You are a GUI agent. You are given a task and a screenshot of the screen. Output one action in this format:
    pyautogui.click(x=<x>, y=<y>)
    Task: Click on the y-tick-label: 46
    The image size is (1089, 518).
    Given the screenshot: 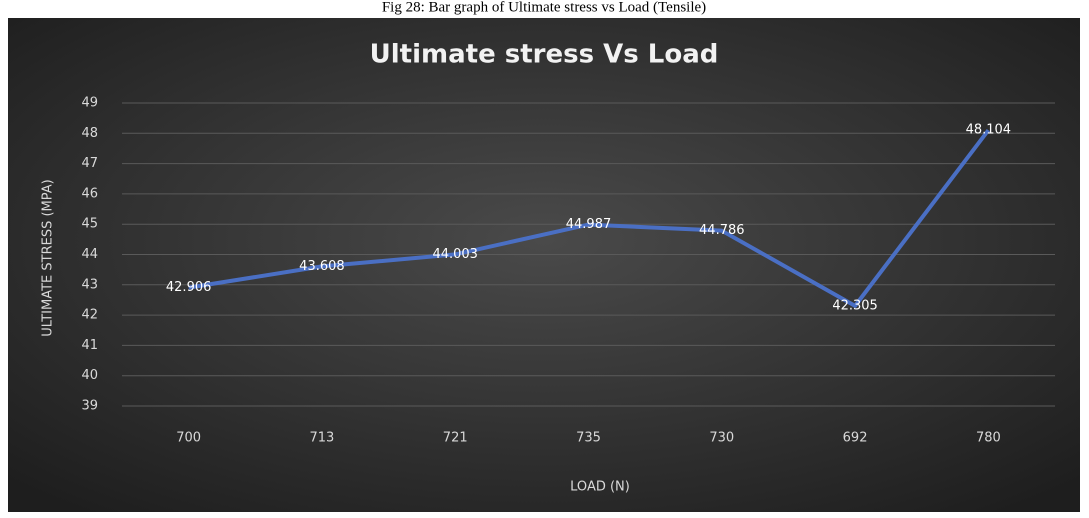 What is the action you would take?
    pyautogui.click(x=89, y=193)
    